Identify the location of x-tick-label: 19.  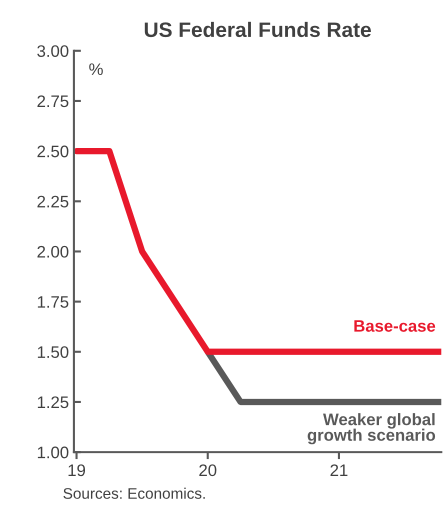
(77, 470).